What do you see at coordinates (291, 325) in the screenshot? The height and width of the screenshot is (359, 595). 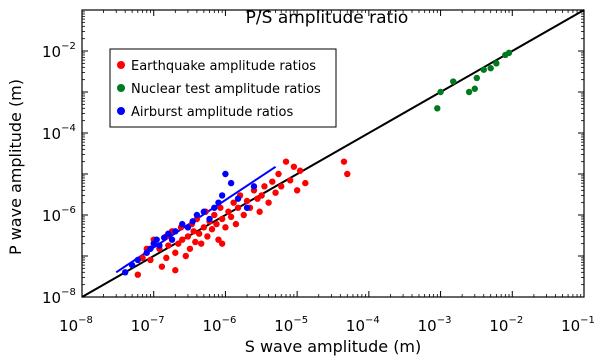 I see `x-tick-label: 10⁻⁵` at bounding box center [291, 325].